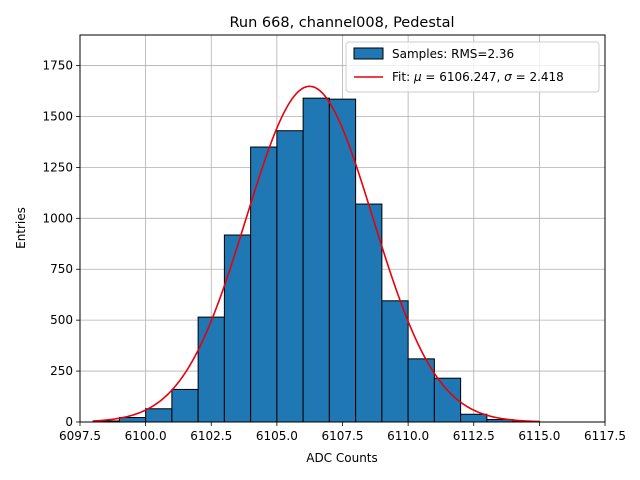  I want to click on legend-fit-sigma-value: = 2.418, so click(538, 77).